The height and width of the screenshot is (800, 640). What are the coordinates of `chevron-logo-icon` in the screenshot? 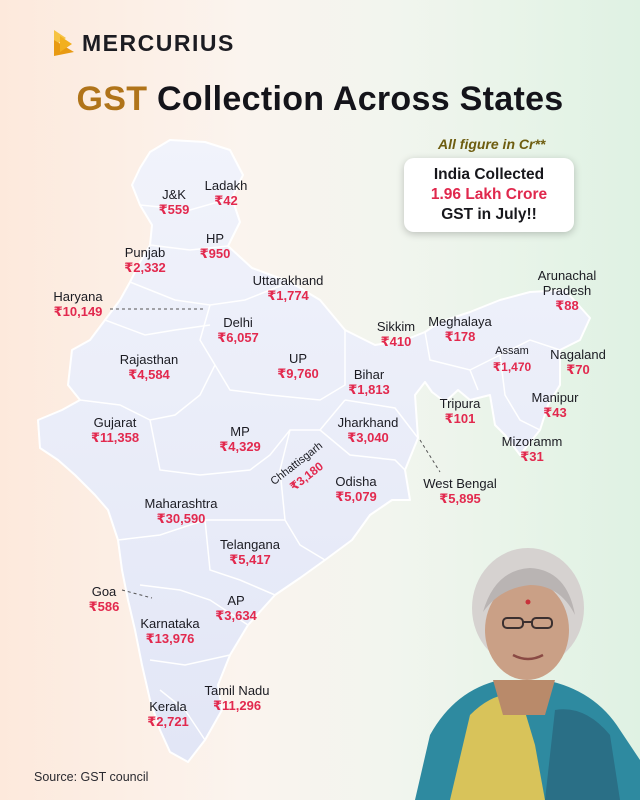 It's located at (64, 43).